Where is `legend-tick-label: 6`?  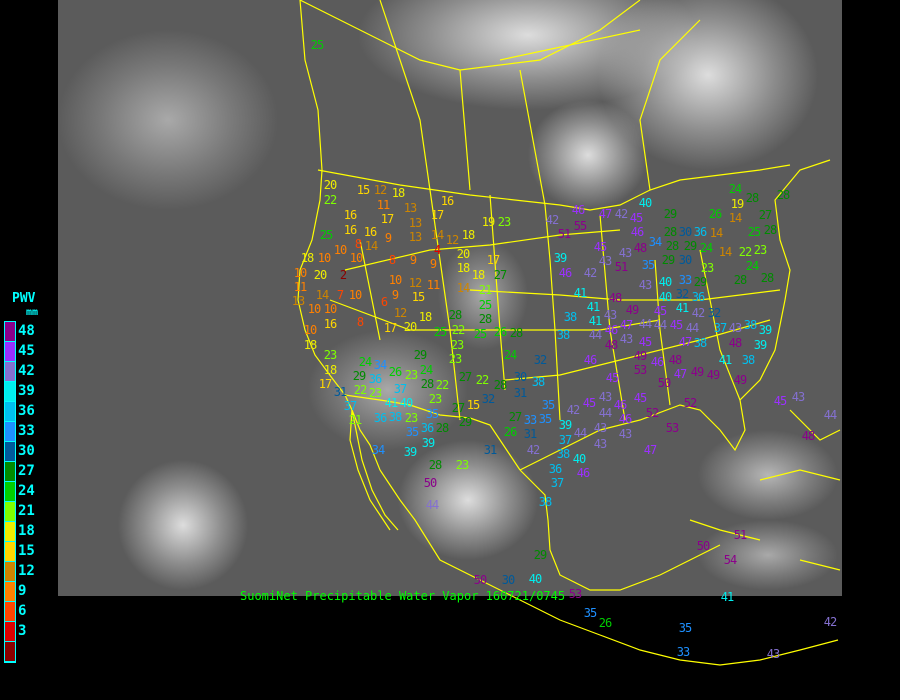 legend-tick-label: 6 is located at coordinates (22, 611).